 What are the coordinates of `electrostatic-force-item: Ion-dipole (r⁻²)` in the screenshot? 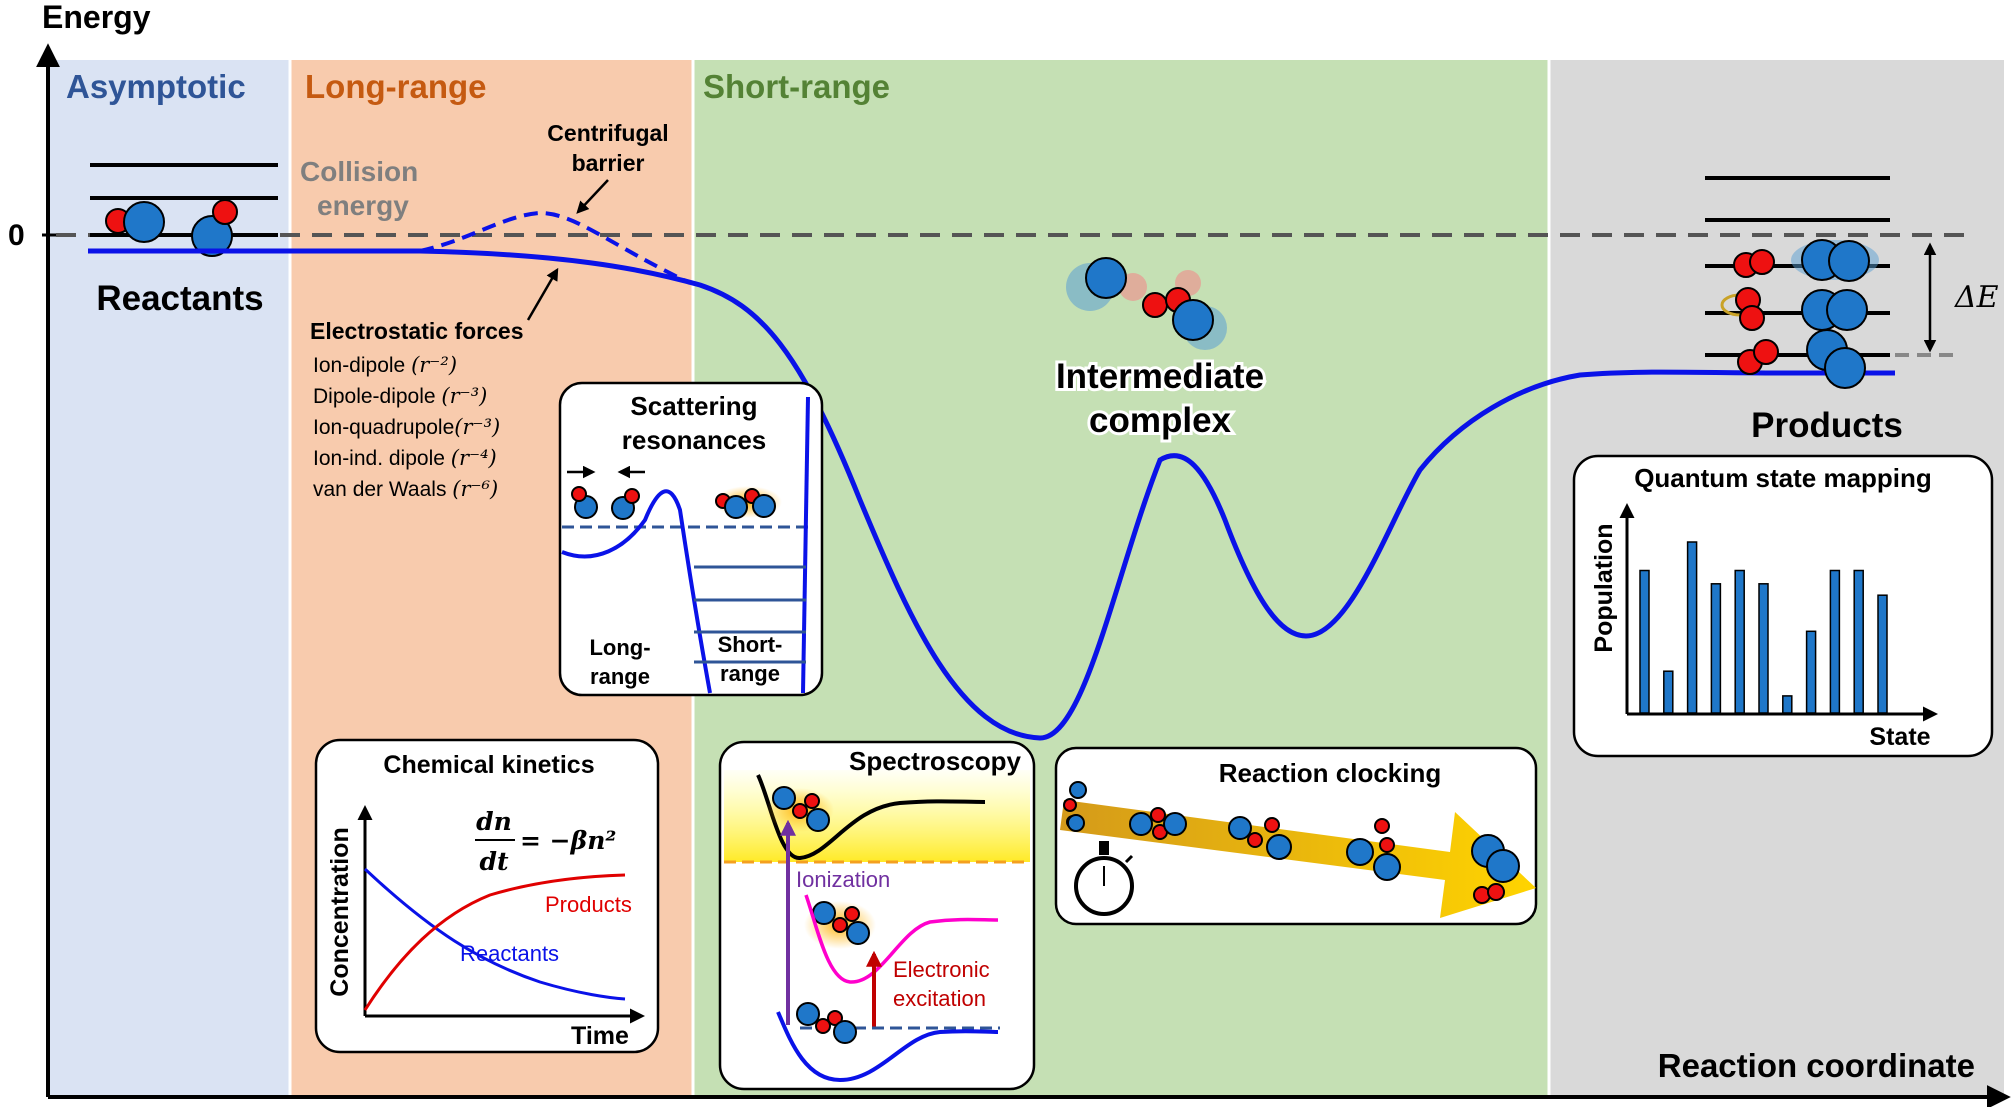 It's located at (385, 365).